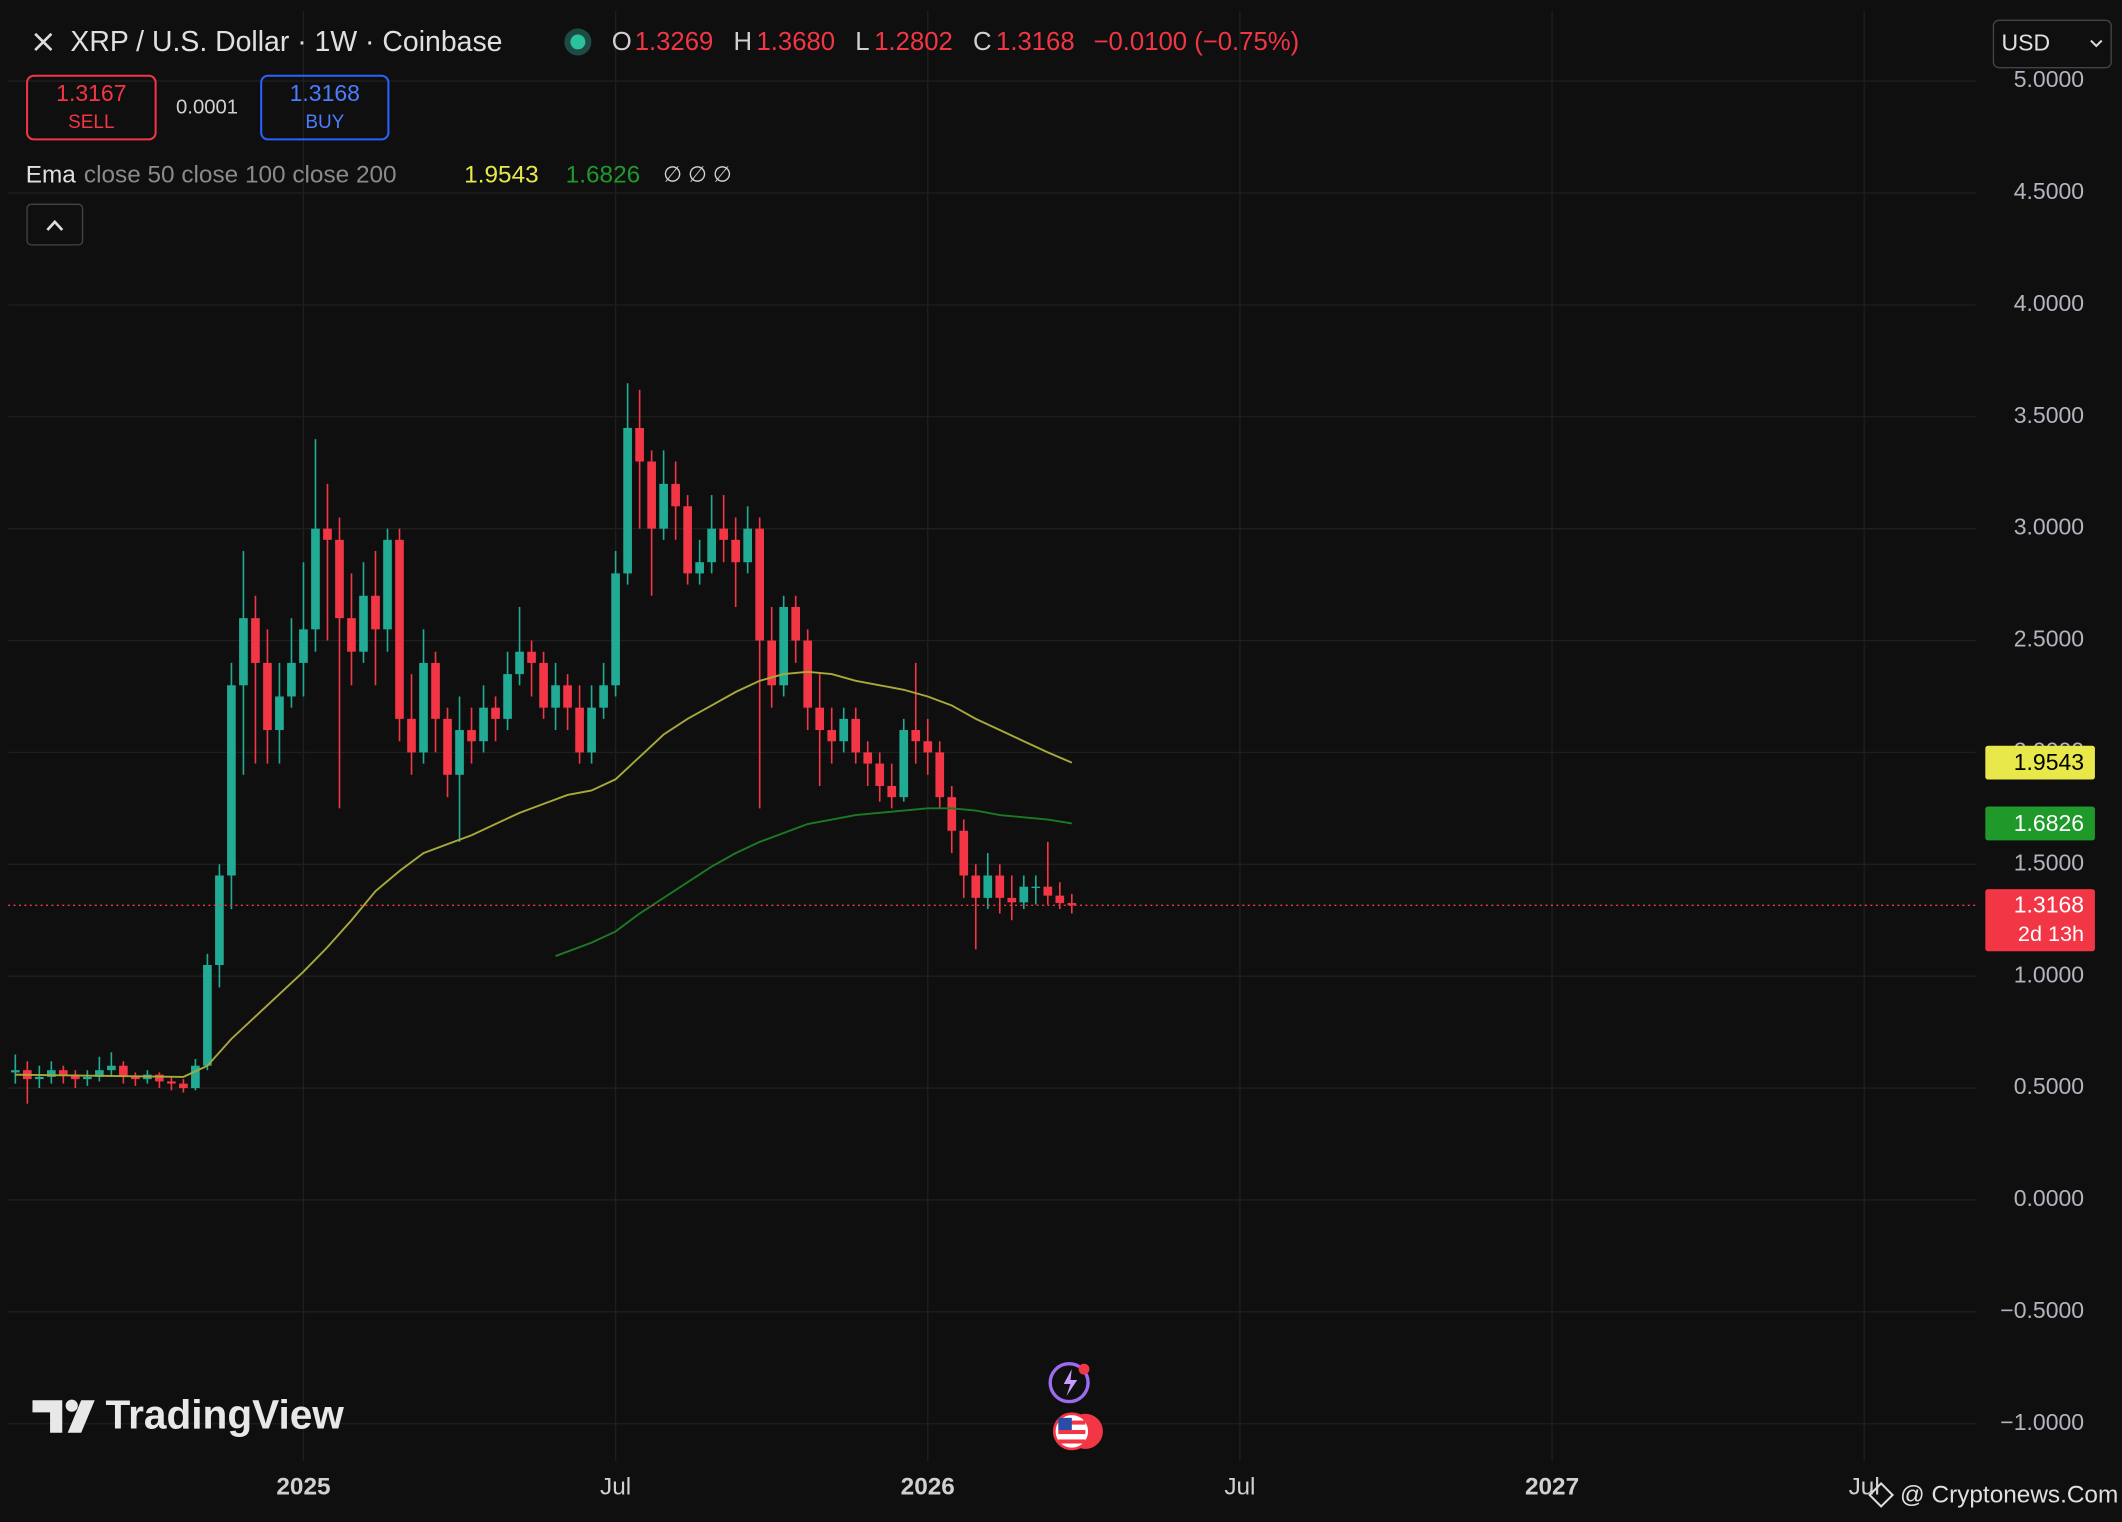  I want to click on indicator-value: 1.6826, so click(603, 174).